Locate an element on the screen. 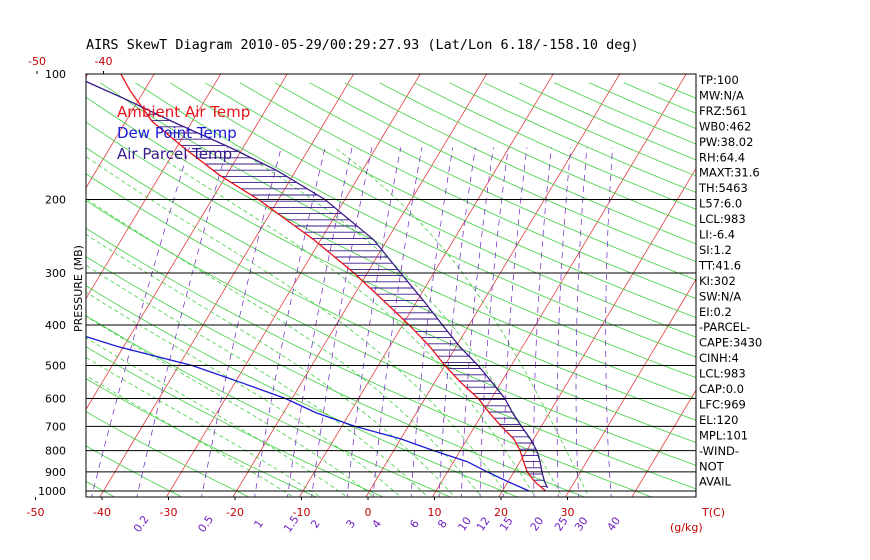  stat-item: MPL:101 is located at coordinates (723, 435).